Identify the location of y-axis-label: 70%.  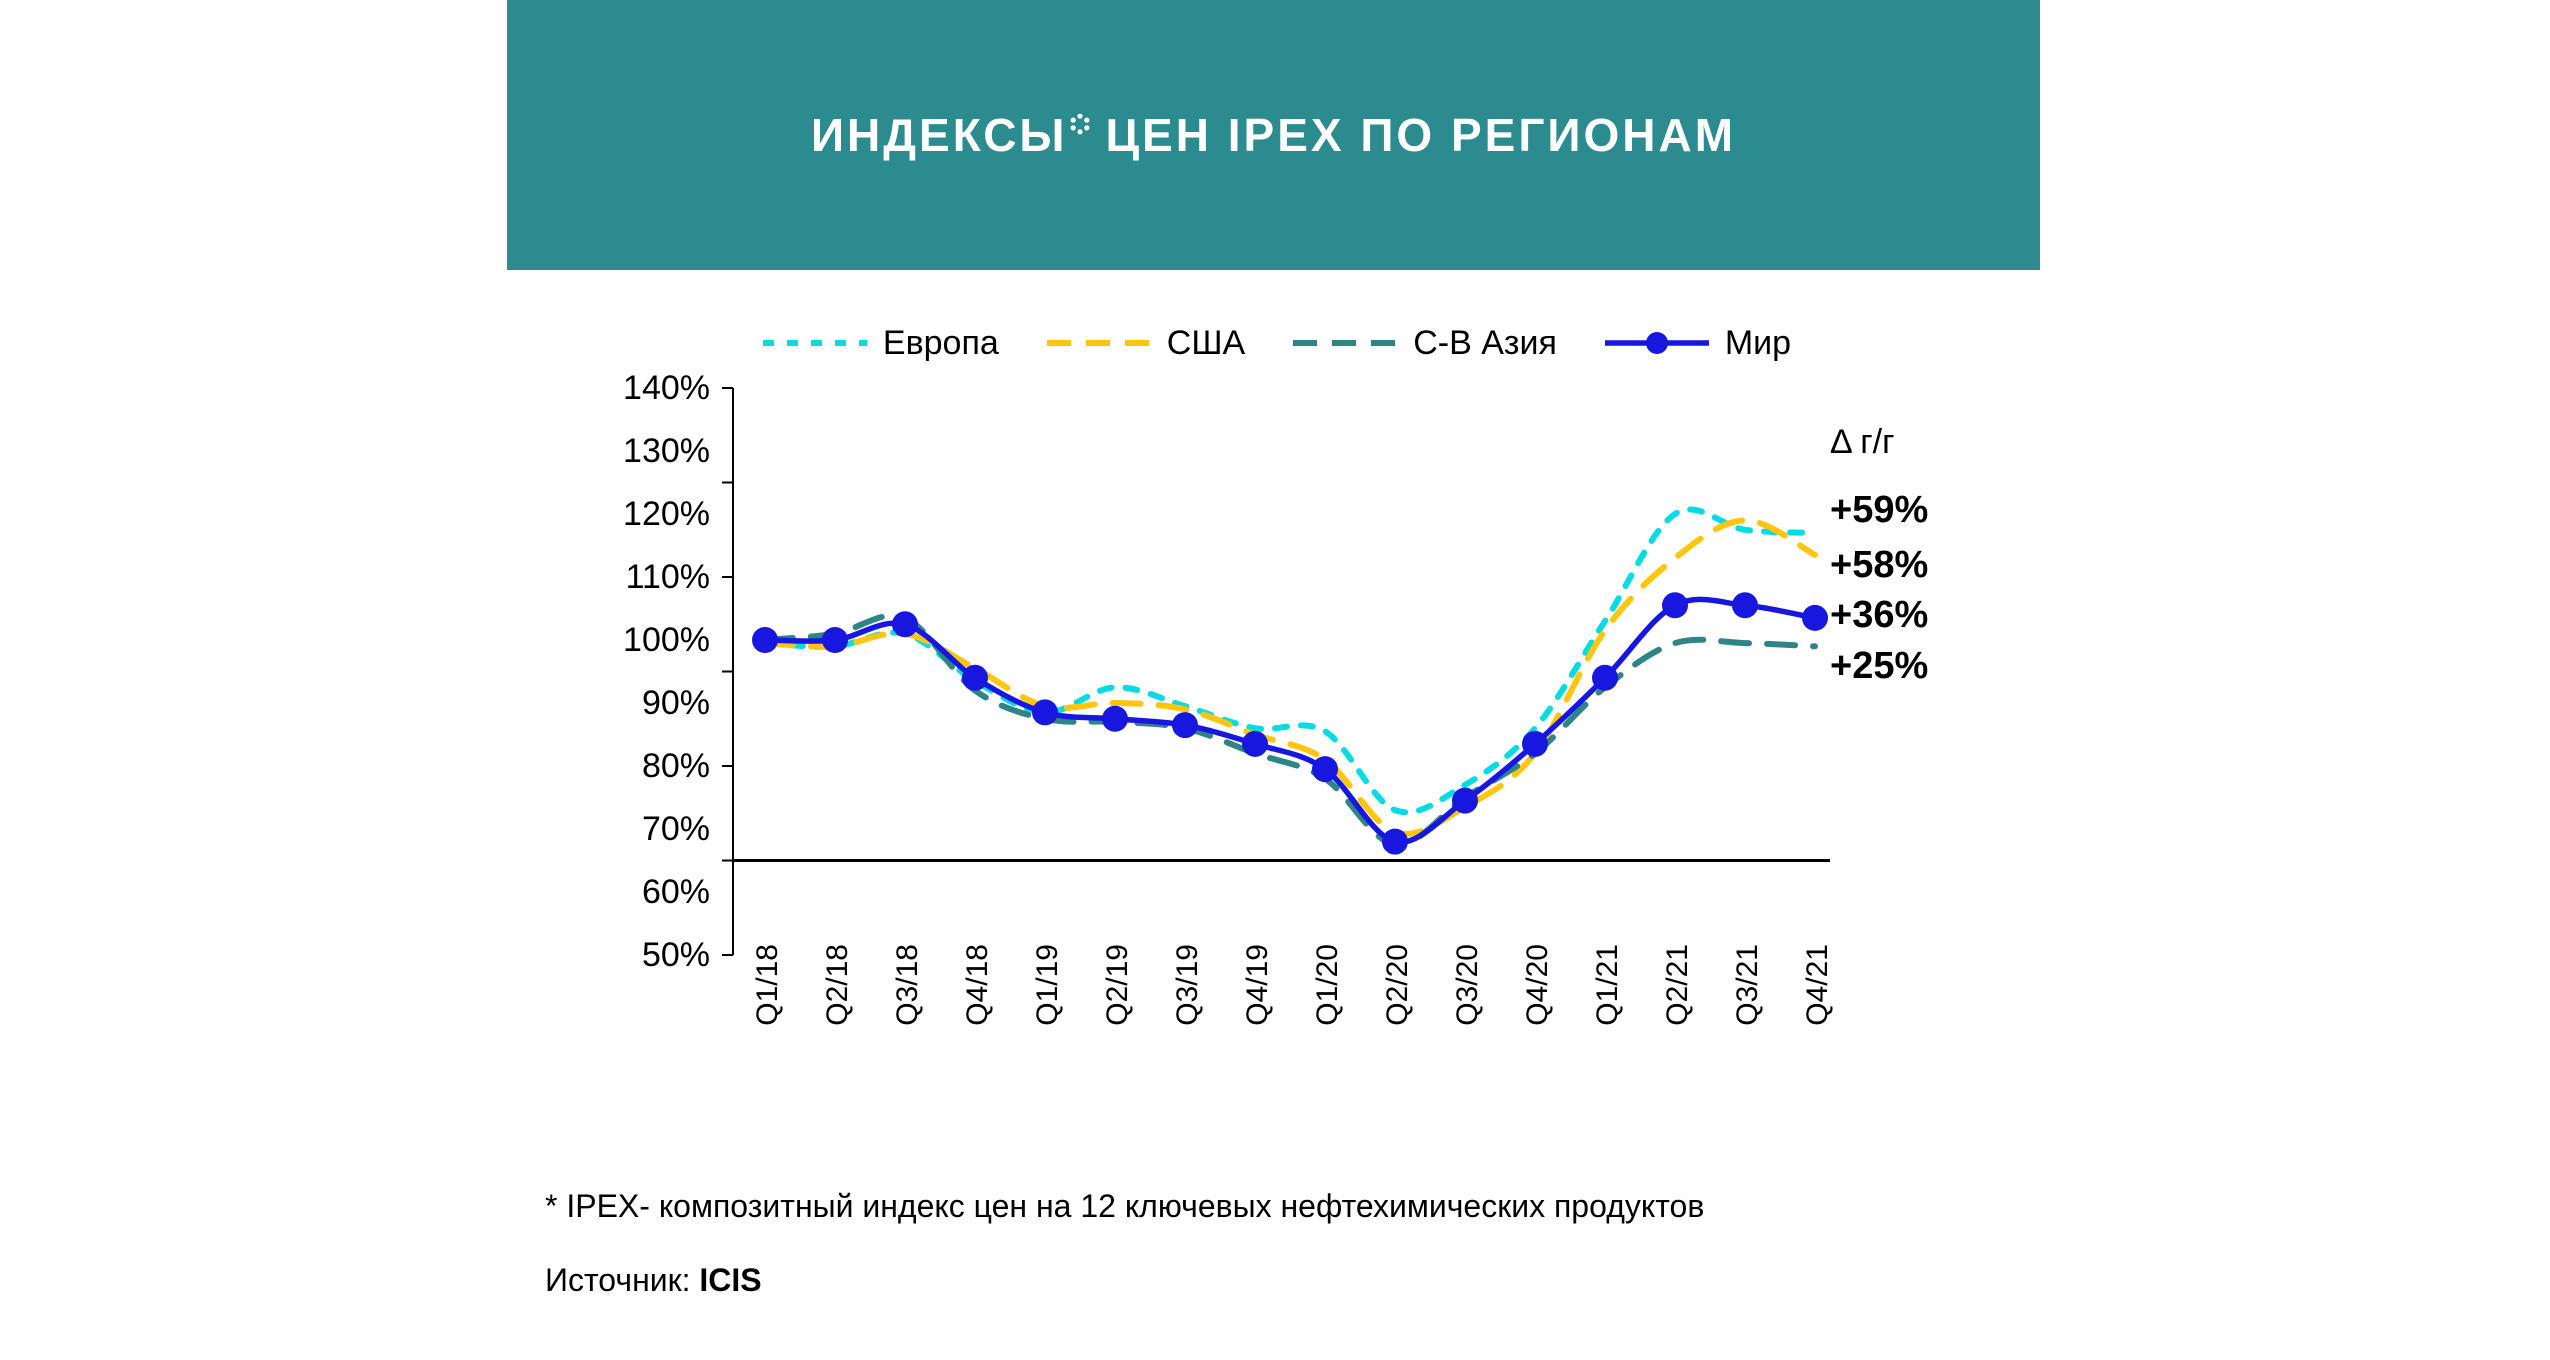
(675, 829).